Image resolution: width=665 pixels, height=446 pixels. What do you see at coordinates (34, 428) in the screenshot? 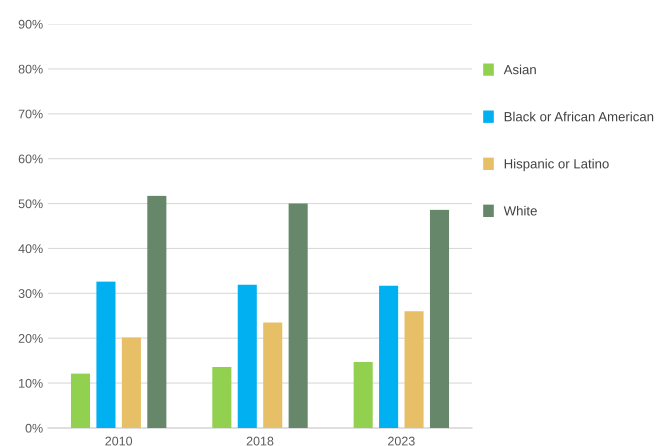
I see `y-tick-label: 0%` at bounding box center [34, 428].